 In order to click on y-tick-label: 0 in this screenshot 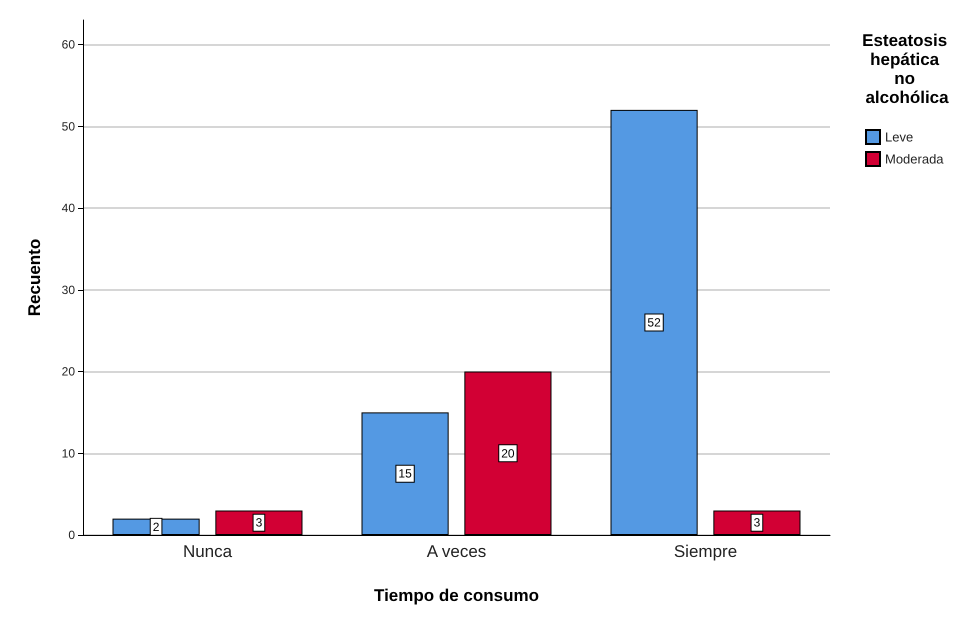, I will do `click(72, 535)`.